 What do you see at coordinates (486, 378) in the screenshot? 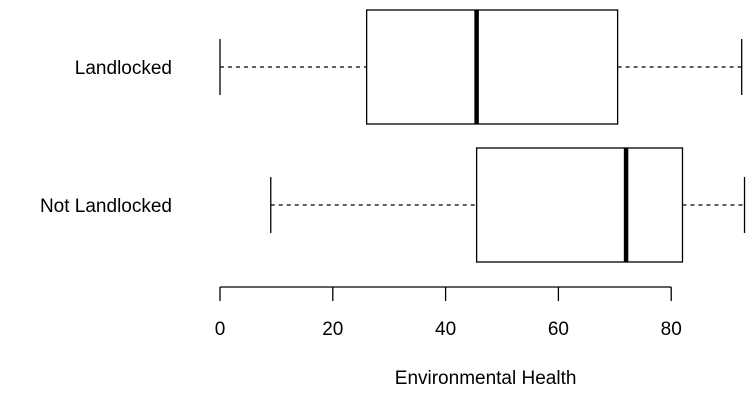
I see `x-axis-title: Environmental Health` at bounding box center [486, 378].